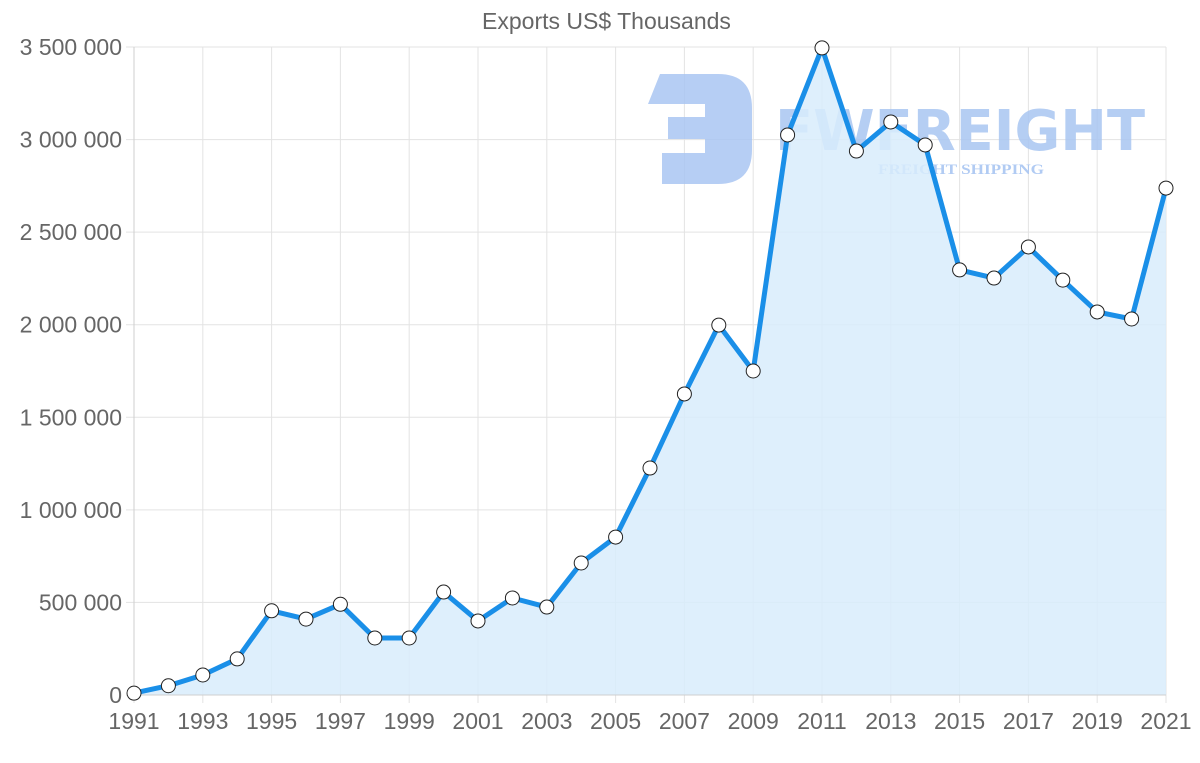 The width and height of the screenshot is (1200, 763). I want to click on x-tick-label: 2009, so click(753, 721).